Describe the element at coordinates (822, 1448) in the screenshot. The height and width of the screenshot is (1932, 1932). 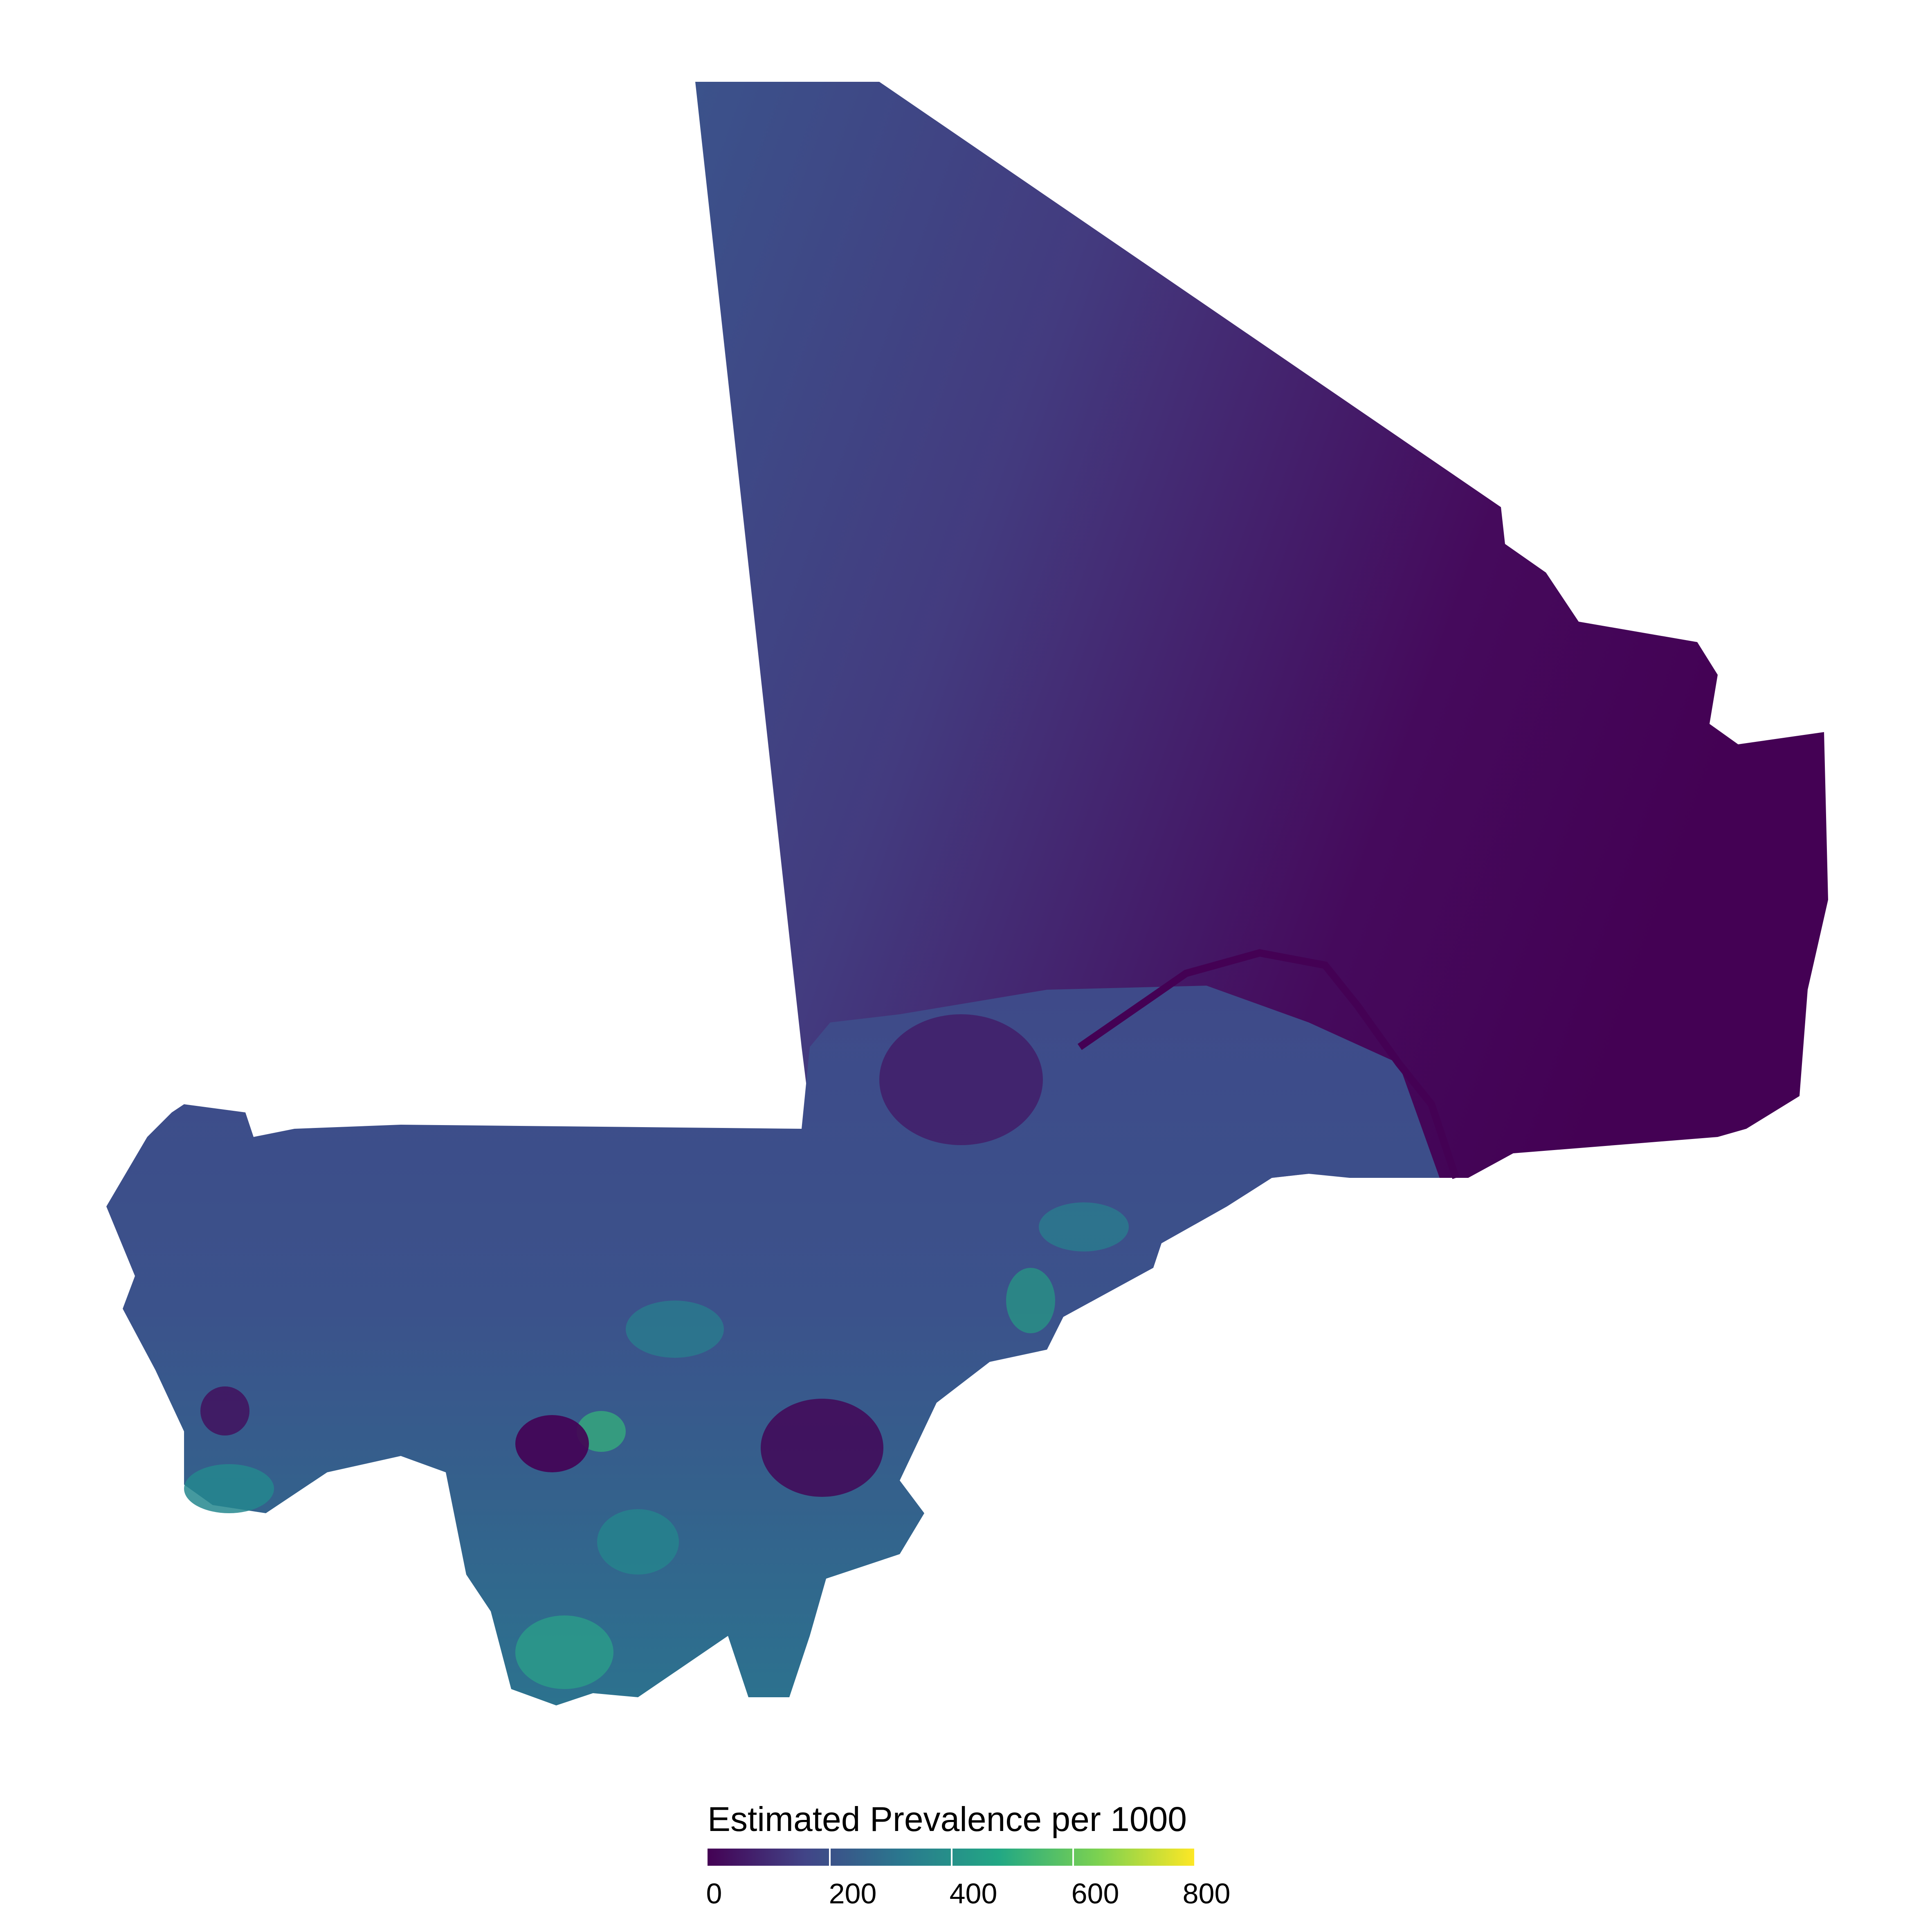
I see `lowspot-east` at that location.